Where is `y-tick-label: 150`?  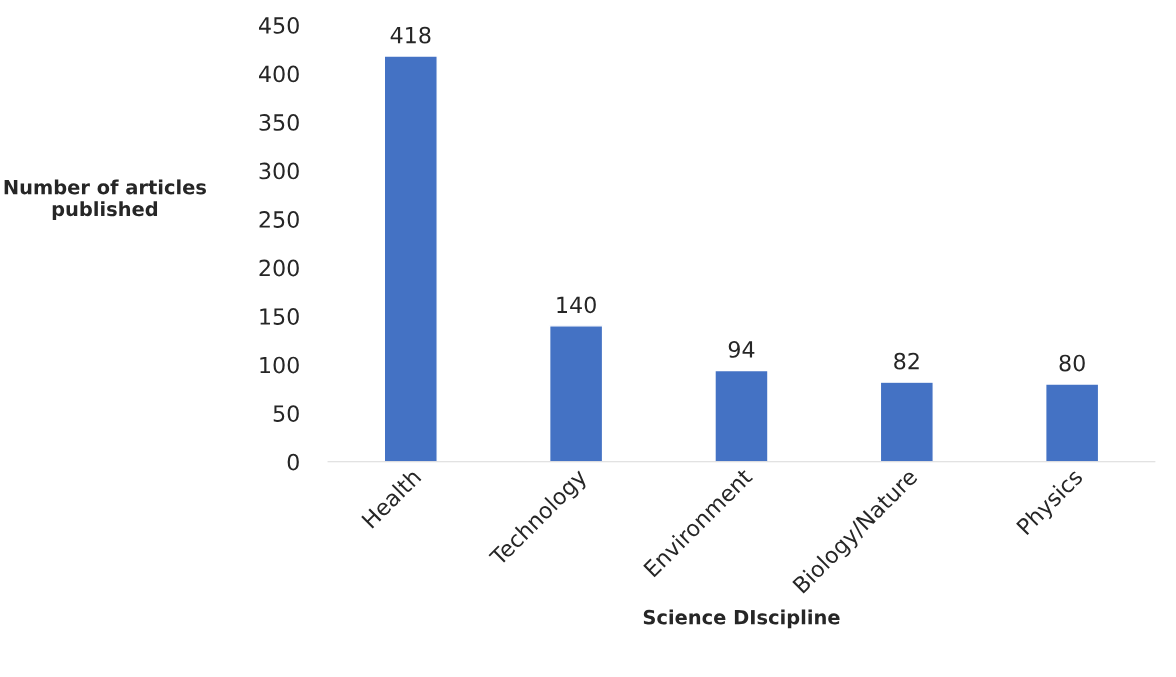 y-tick-label: 150 is located at coordinates (279, 316).